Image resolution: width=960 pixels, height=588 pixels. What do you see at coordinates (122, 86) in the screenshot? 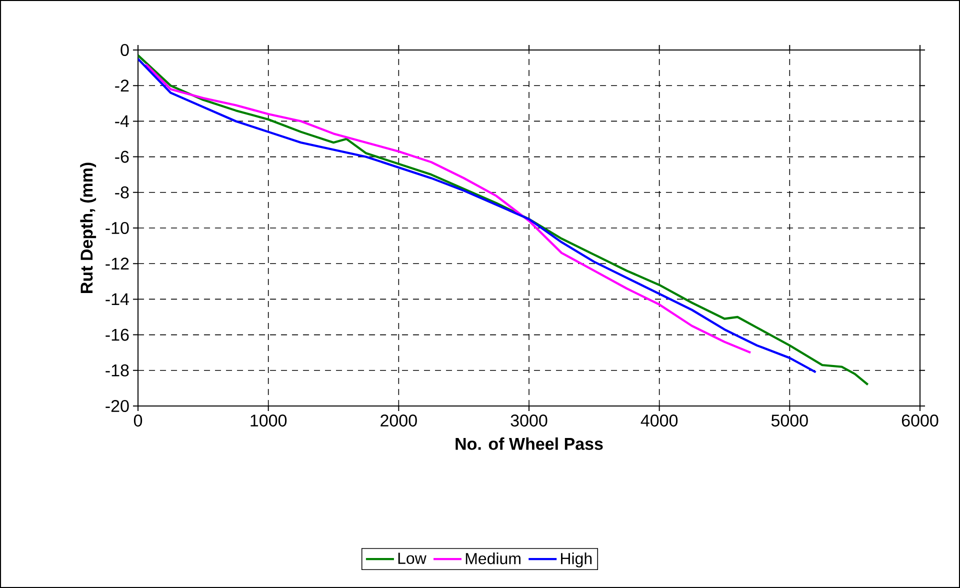
I see `y-tick-label: -2` at bounding box center [122, 86].